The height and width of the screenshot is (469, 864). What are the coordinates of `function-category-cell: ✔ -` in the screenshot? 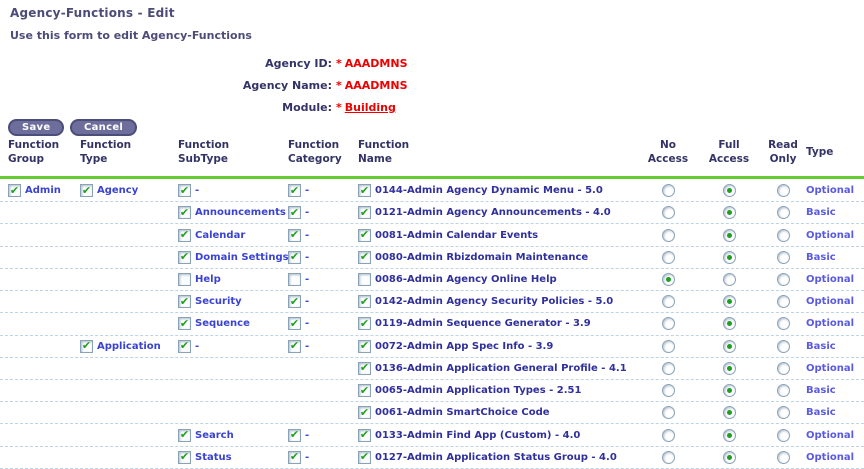 It's located at (323, 235).